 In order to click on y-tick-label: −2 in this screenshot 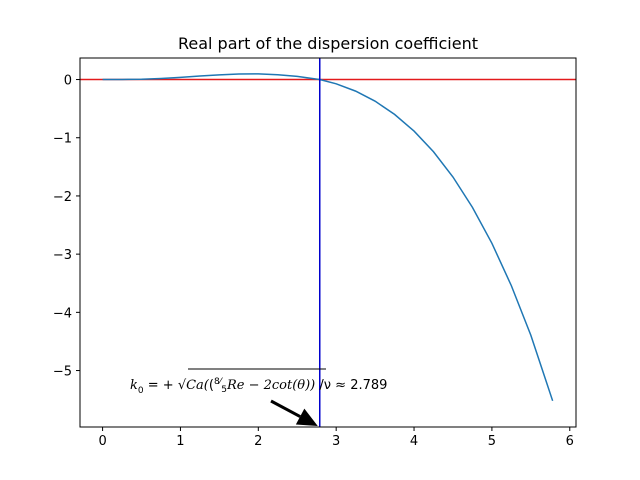, I will do `click(62, 197)`.